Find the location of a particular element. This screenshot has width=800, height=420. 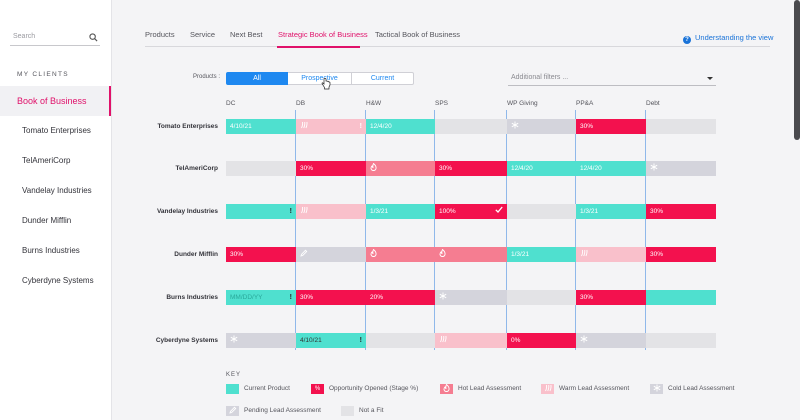

hot-icon is located at coordinates (442, 254).